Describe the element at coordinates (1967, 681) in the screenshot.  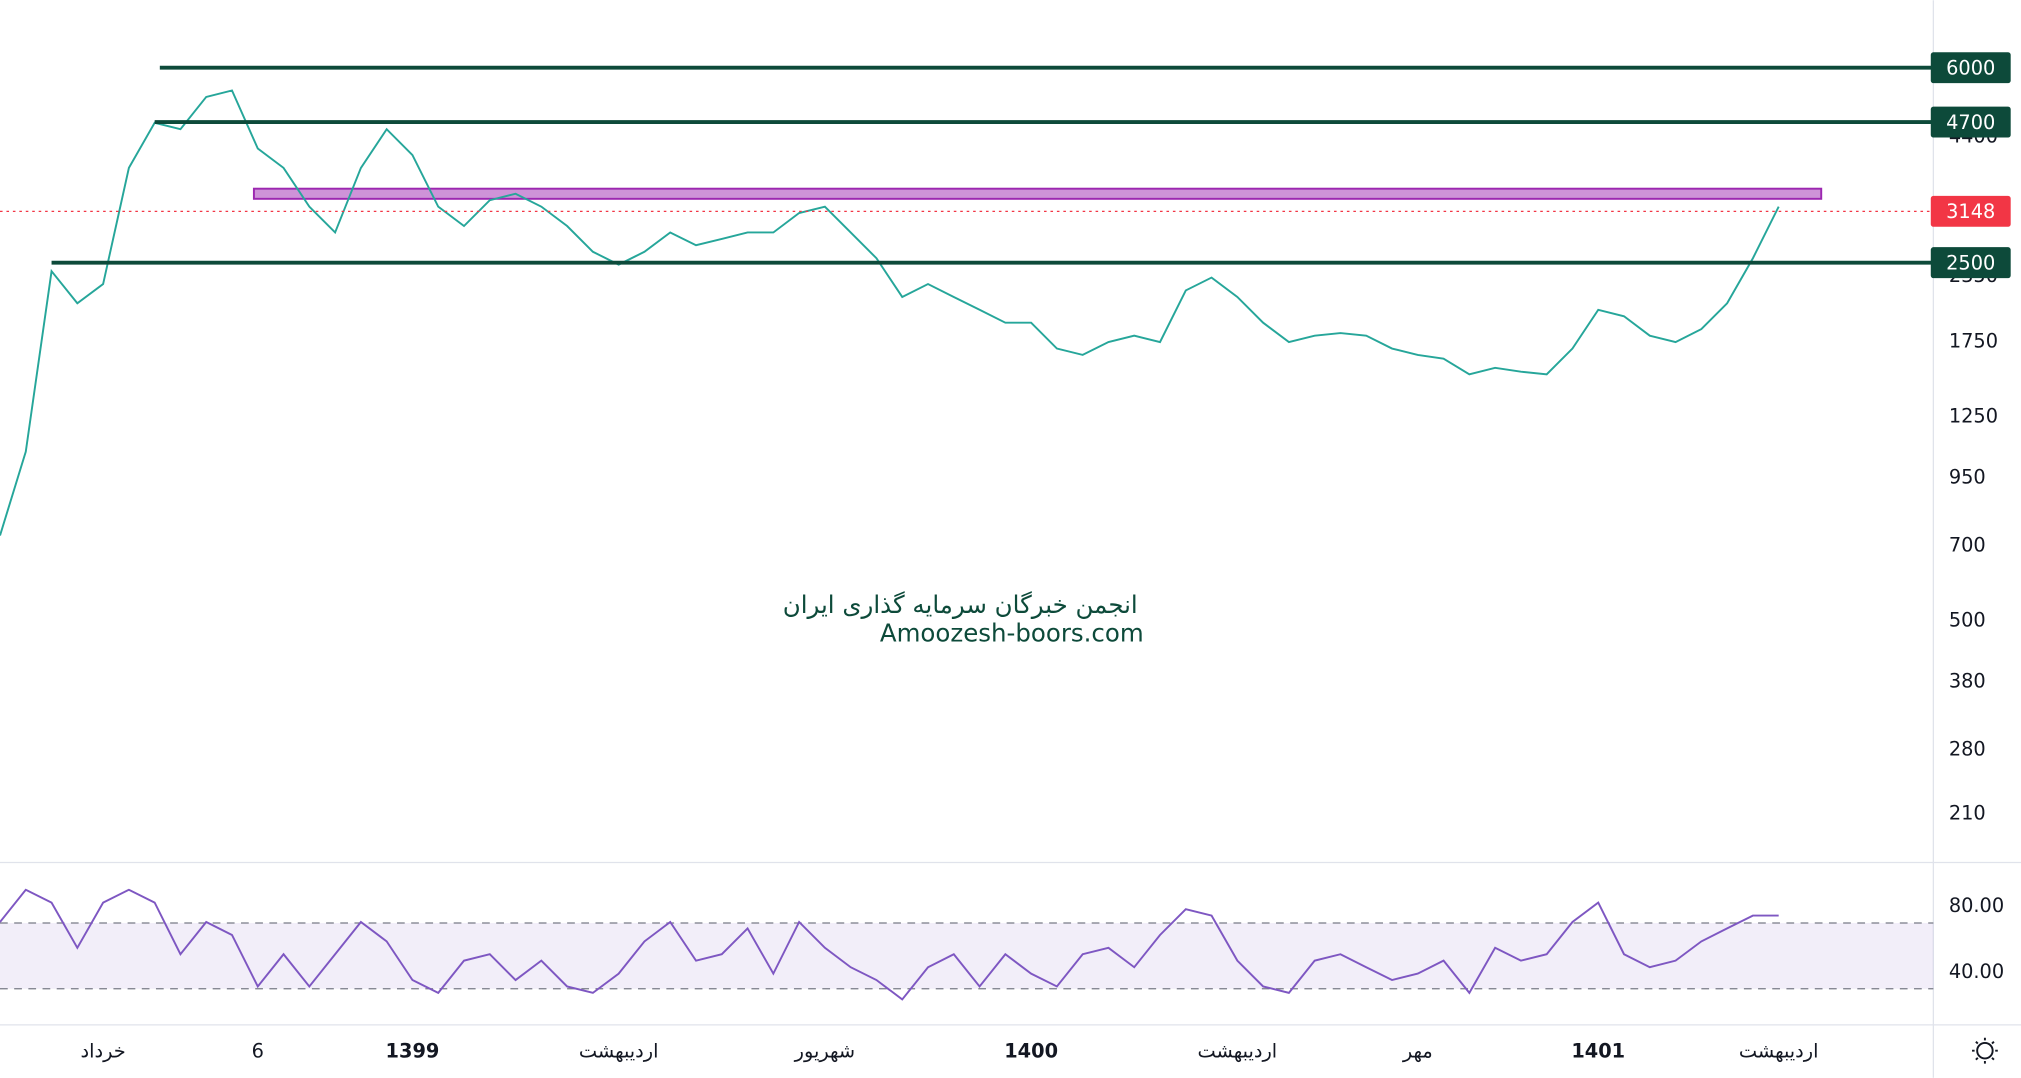
I see `y-tick-label: 380` at that location.